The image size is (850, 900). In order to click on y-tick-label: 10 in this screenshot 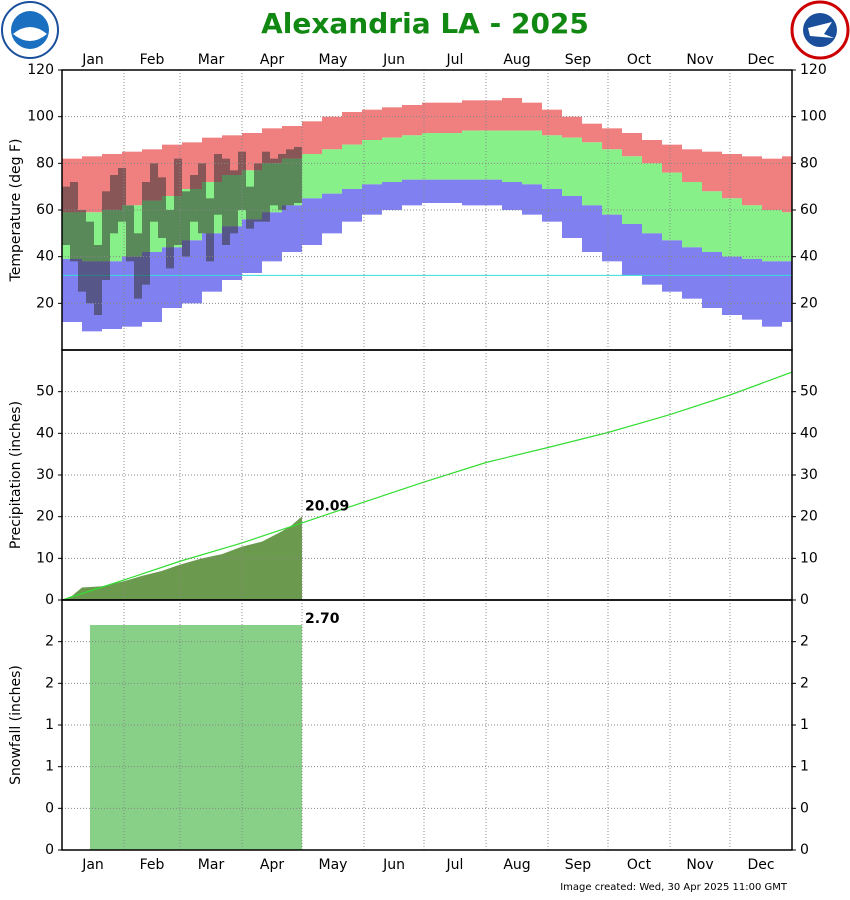, I will do `click(45, 558)`.